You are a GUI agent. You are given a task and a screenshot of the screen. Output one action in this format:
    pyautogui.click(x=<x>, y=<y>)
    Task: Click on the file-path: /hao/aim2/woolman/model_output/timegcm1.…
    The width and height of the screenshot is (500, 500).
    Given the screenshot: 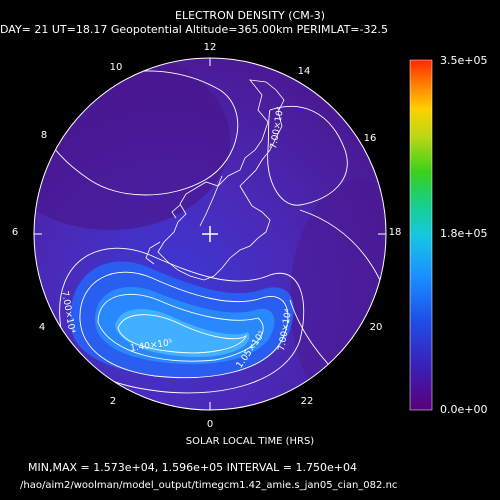 What is the action you would take?
    pyautogui.click(x=209, y=485)
    